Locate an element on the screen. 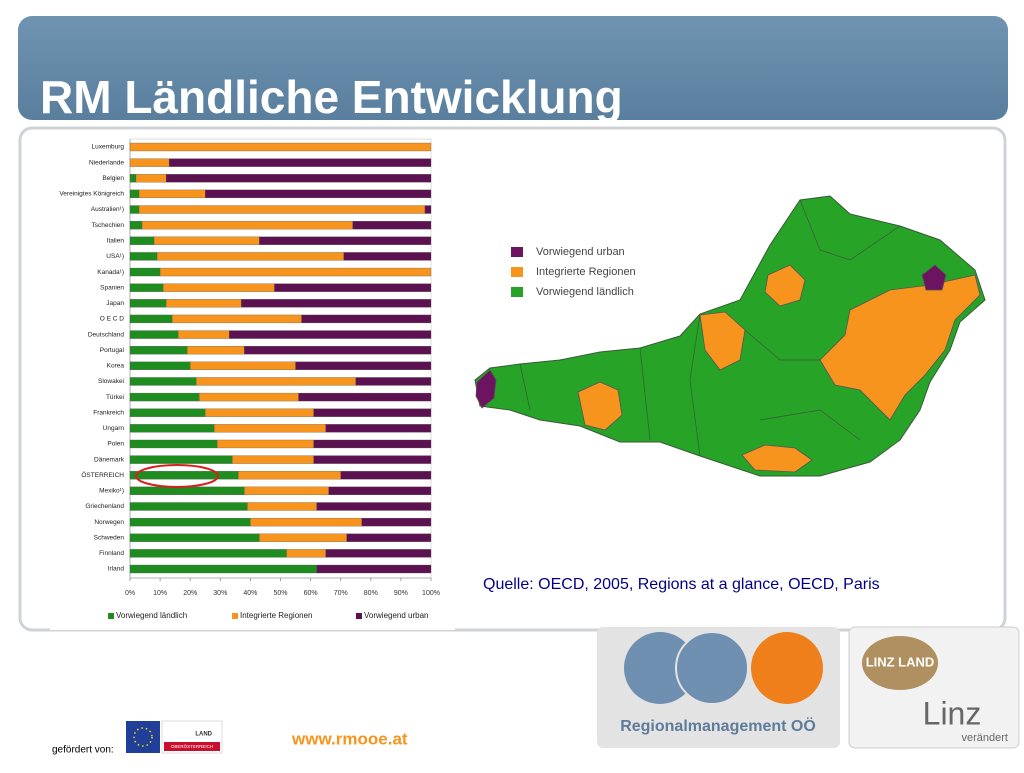 Image resolution: width=1024 pixels, height=773 pixels. x-tick-label: 0% is located at coordinates (130, 593).